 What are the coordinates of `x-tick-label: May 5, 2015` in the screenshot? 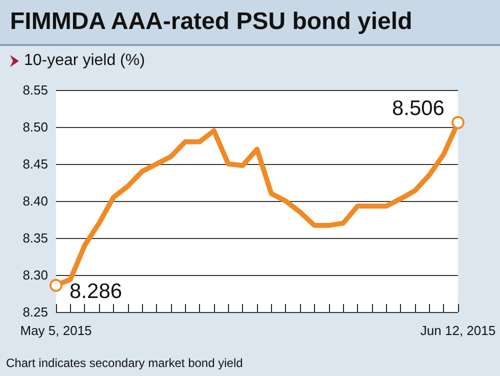 It's located at (56, 330).